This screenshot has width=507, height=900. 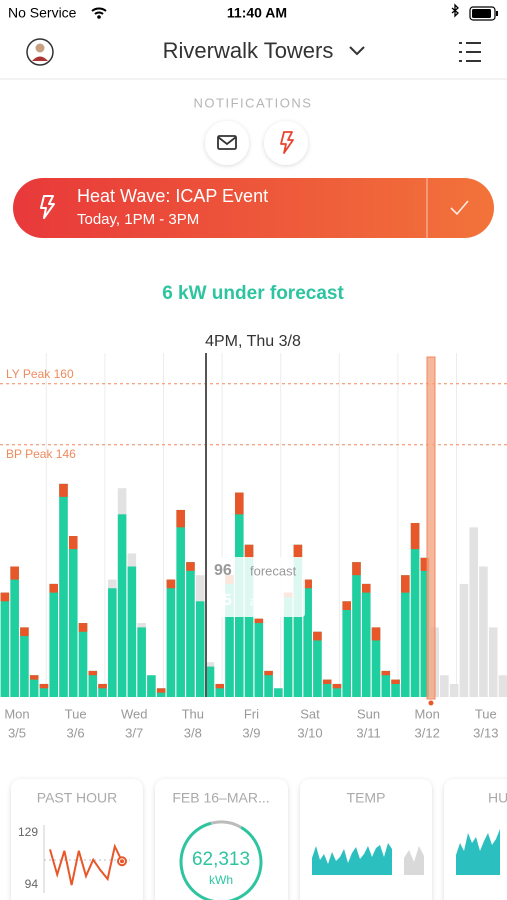 I want to click on card-usage, so click(x=221, y=839).